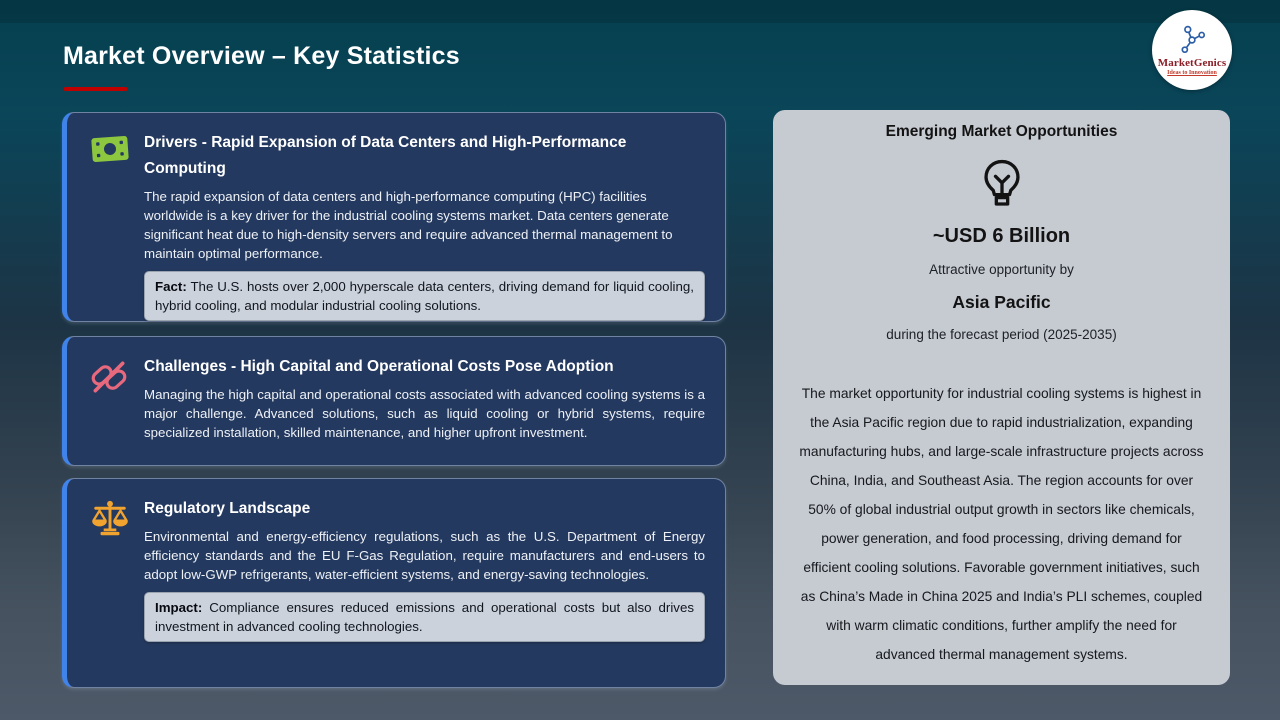 The image size is (1280, 720). I want to click on company-logo: MarketGenics Ideas to Innovation, so click(1192, 50).